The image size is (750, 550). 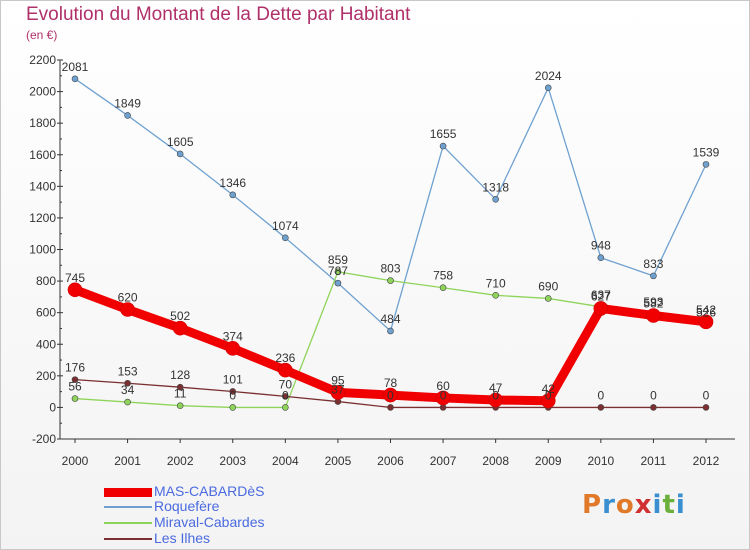 I want to click on y-tick-label: 1200, so click(x=42, y=218).